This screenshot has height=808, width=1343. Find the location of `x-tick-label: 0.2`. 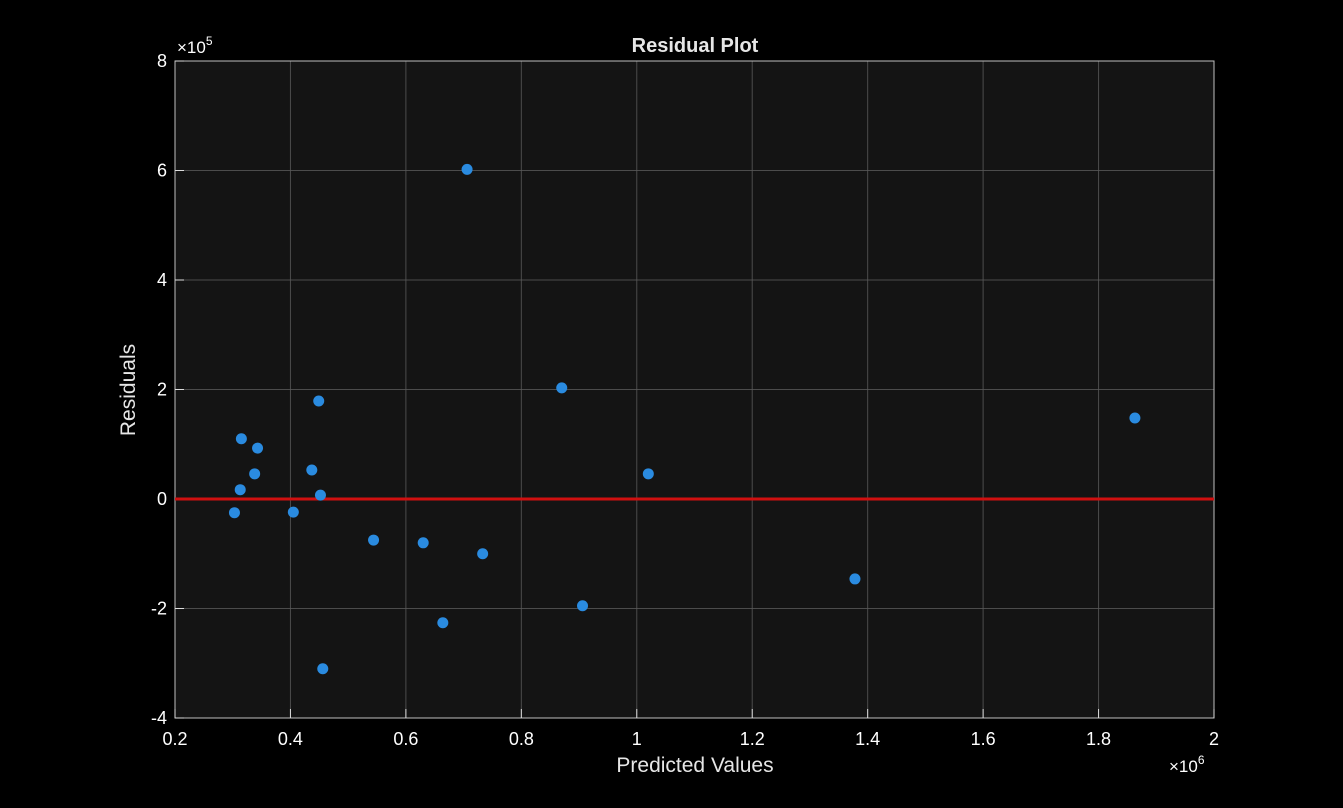

x-tick-label: 0.2 is located at coordinates (174, 739).